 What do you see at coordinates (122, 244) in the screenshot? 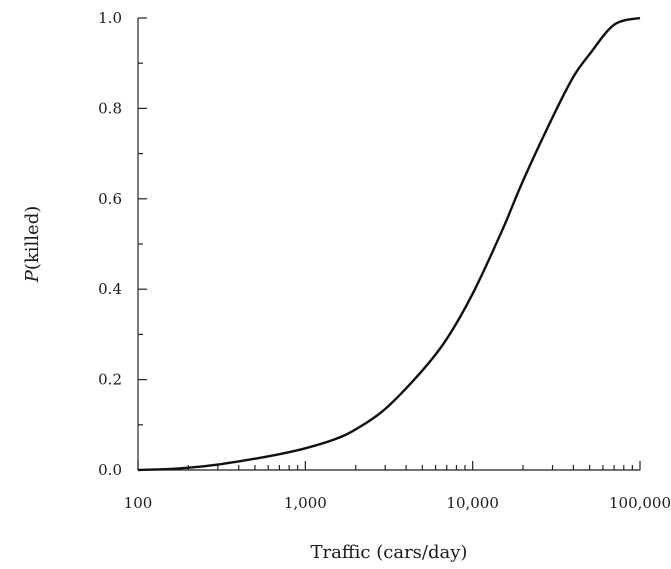
I see `y-axis-ticks: 0.0 0.2 0.4 0.6 0.8 1.0` at bounding box center [122, 244].